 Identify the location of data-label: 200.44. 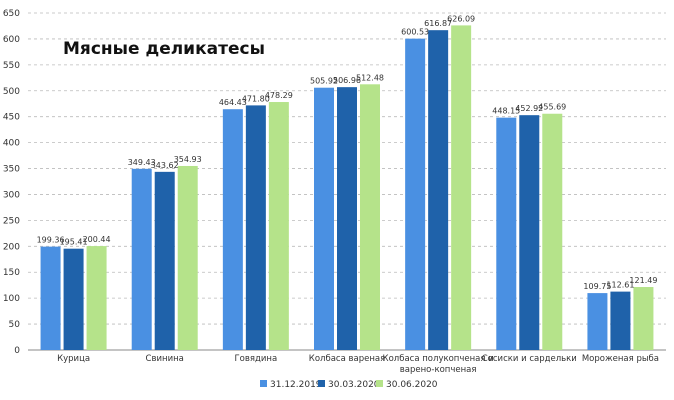
(97, 239).